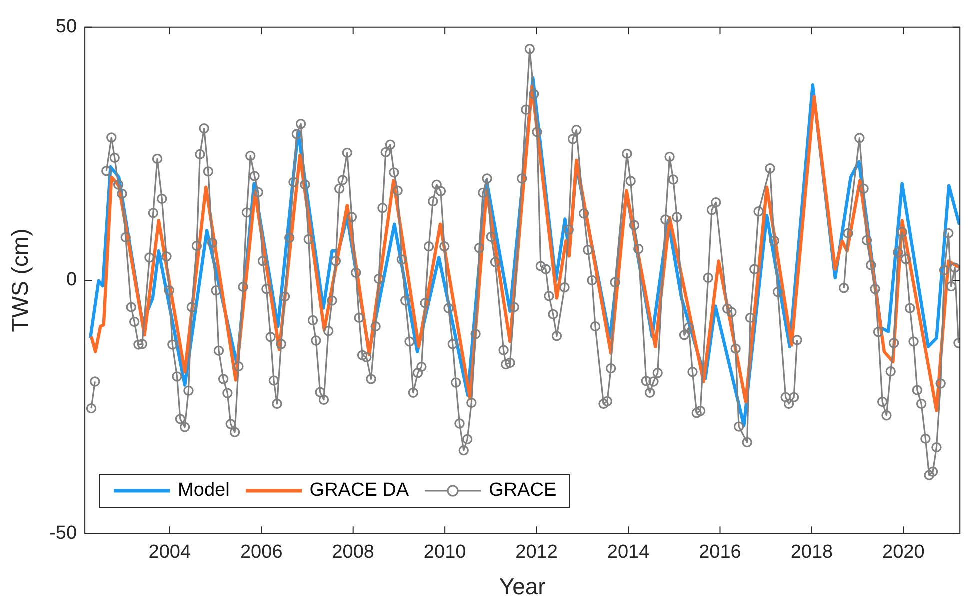  Describe the element at coordinates (67, 27) in the screenshot. I see `y-tick-label: 50` at that location.